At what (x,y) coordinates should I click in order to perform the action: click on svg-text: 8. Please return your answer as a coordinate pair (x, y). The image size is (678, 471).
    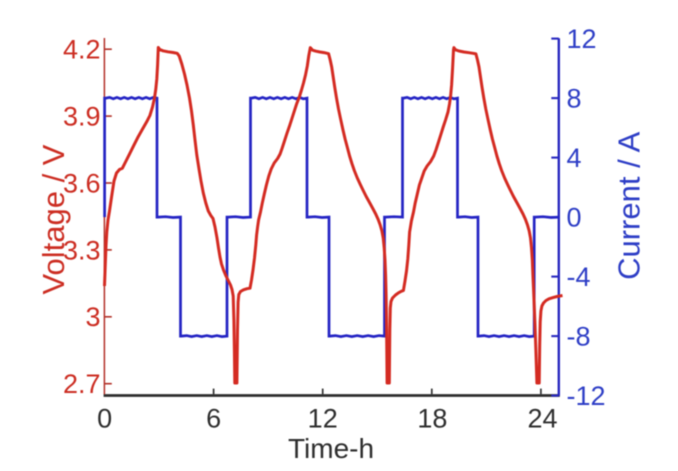
    Looking at the image, I should click on (574, 99).